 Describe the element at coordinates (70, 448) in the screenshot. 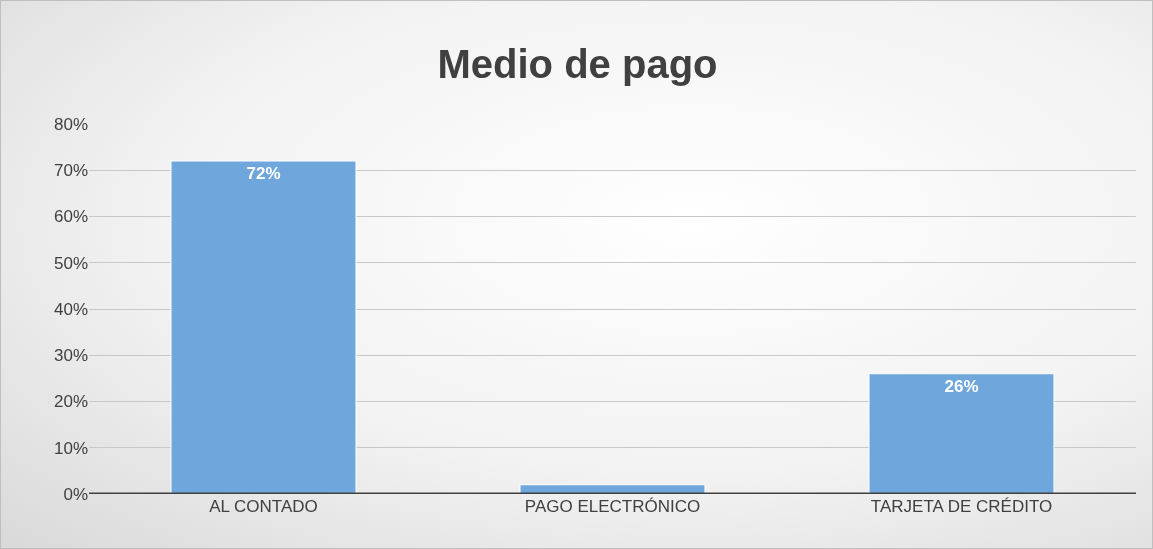

I see `y-tick-label: 10%` at that location.